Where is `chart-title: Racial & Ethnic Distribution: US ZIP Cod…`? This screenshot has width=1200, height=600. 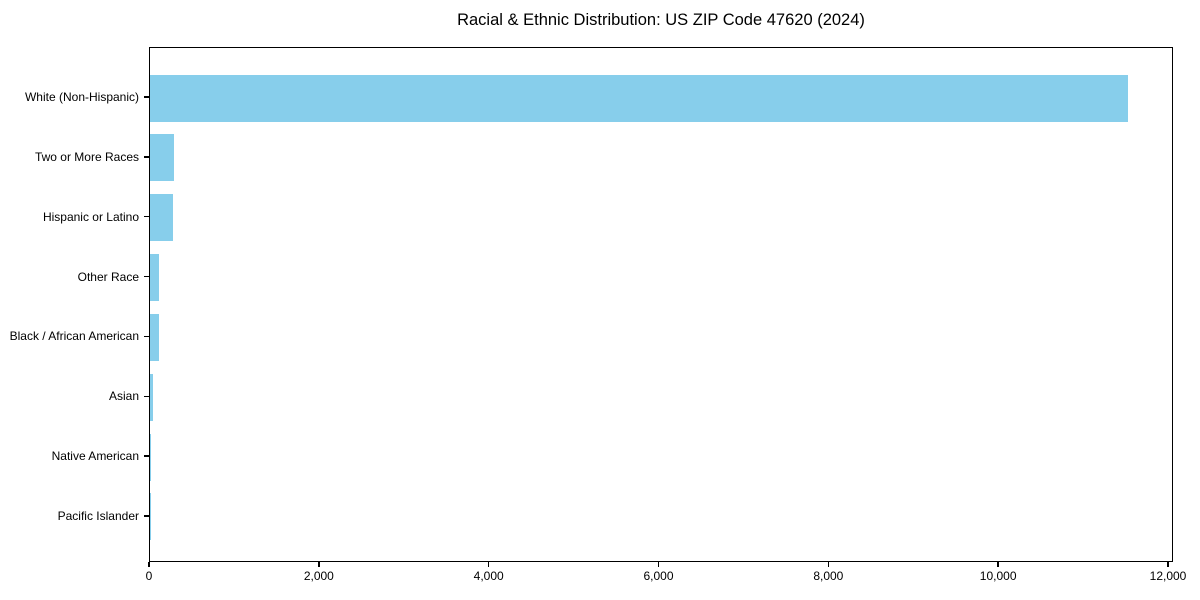
chart-title: Racial & Ethnic Distribution: US ZIP Cod… is located at coordinates (661, 20).